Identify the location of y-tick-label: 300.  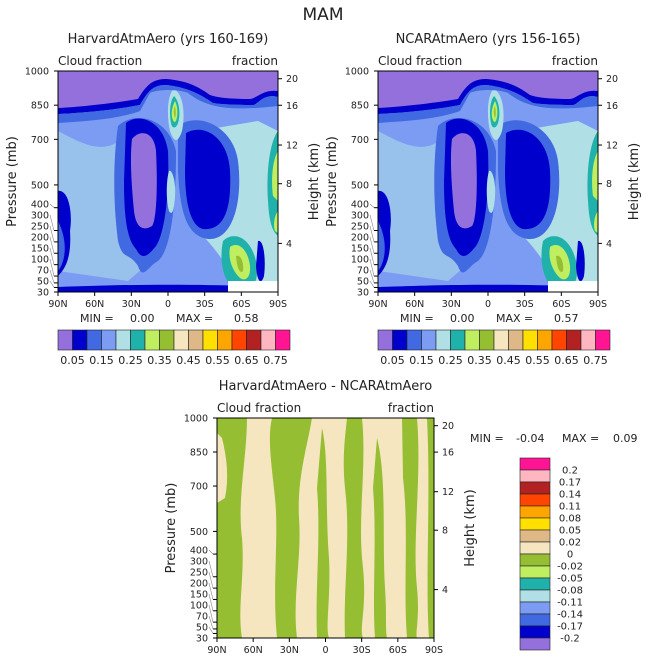
(40, 216).